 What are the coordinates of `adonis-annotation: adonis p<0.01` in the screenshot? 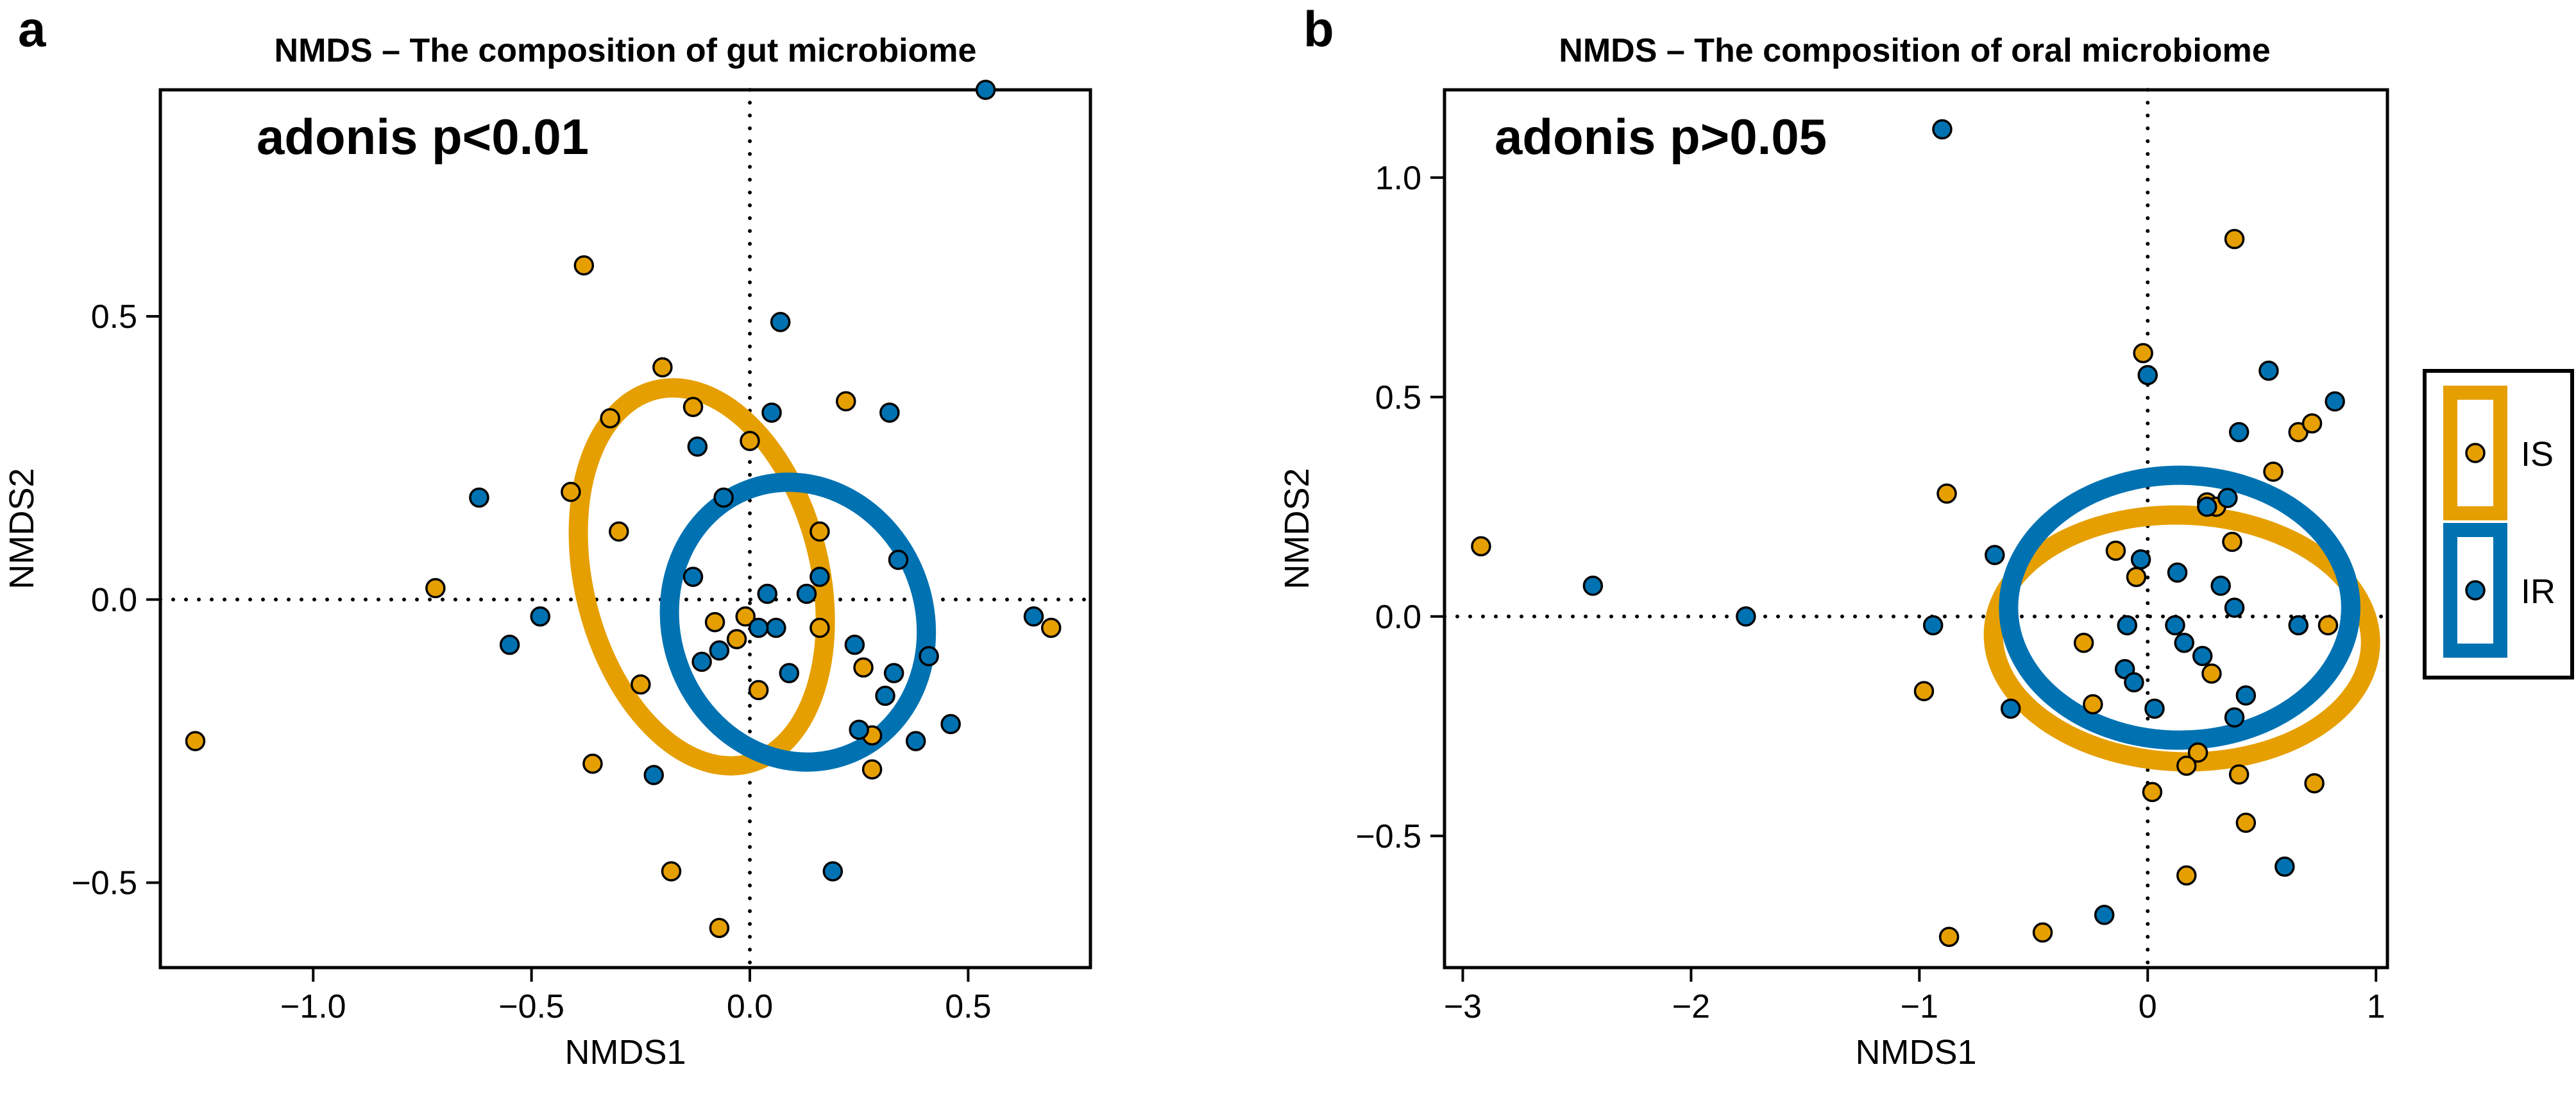 It's located at (423, 136).